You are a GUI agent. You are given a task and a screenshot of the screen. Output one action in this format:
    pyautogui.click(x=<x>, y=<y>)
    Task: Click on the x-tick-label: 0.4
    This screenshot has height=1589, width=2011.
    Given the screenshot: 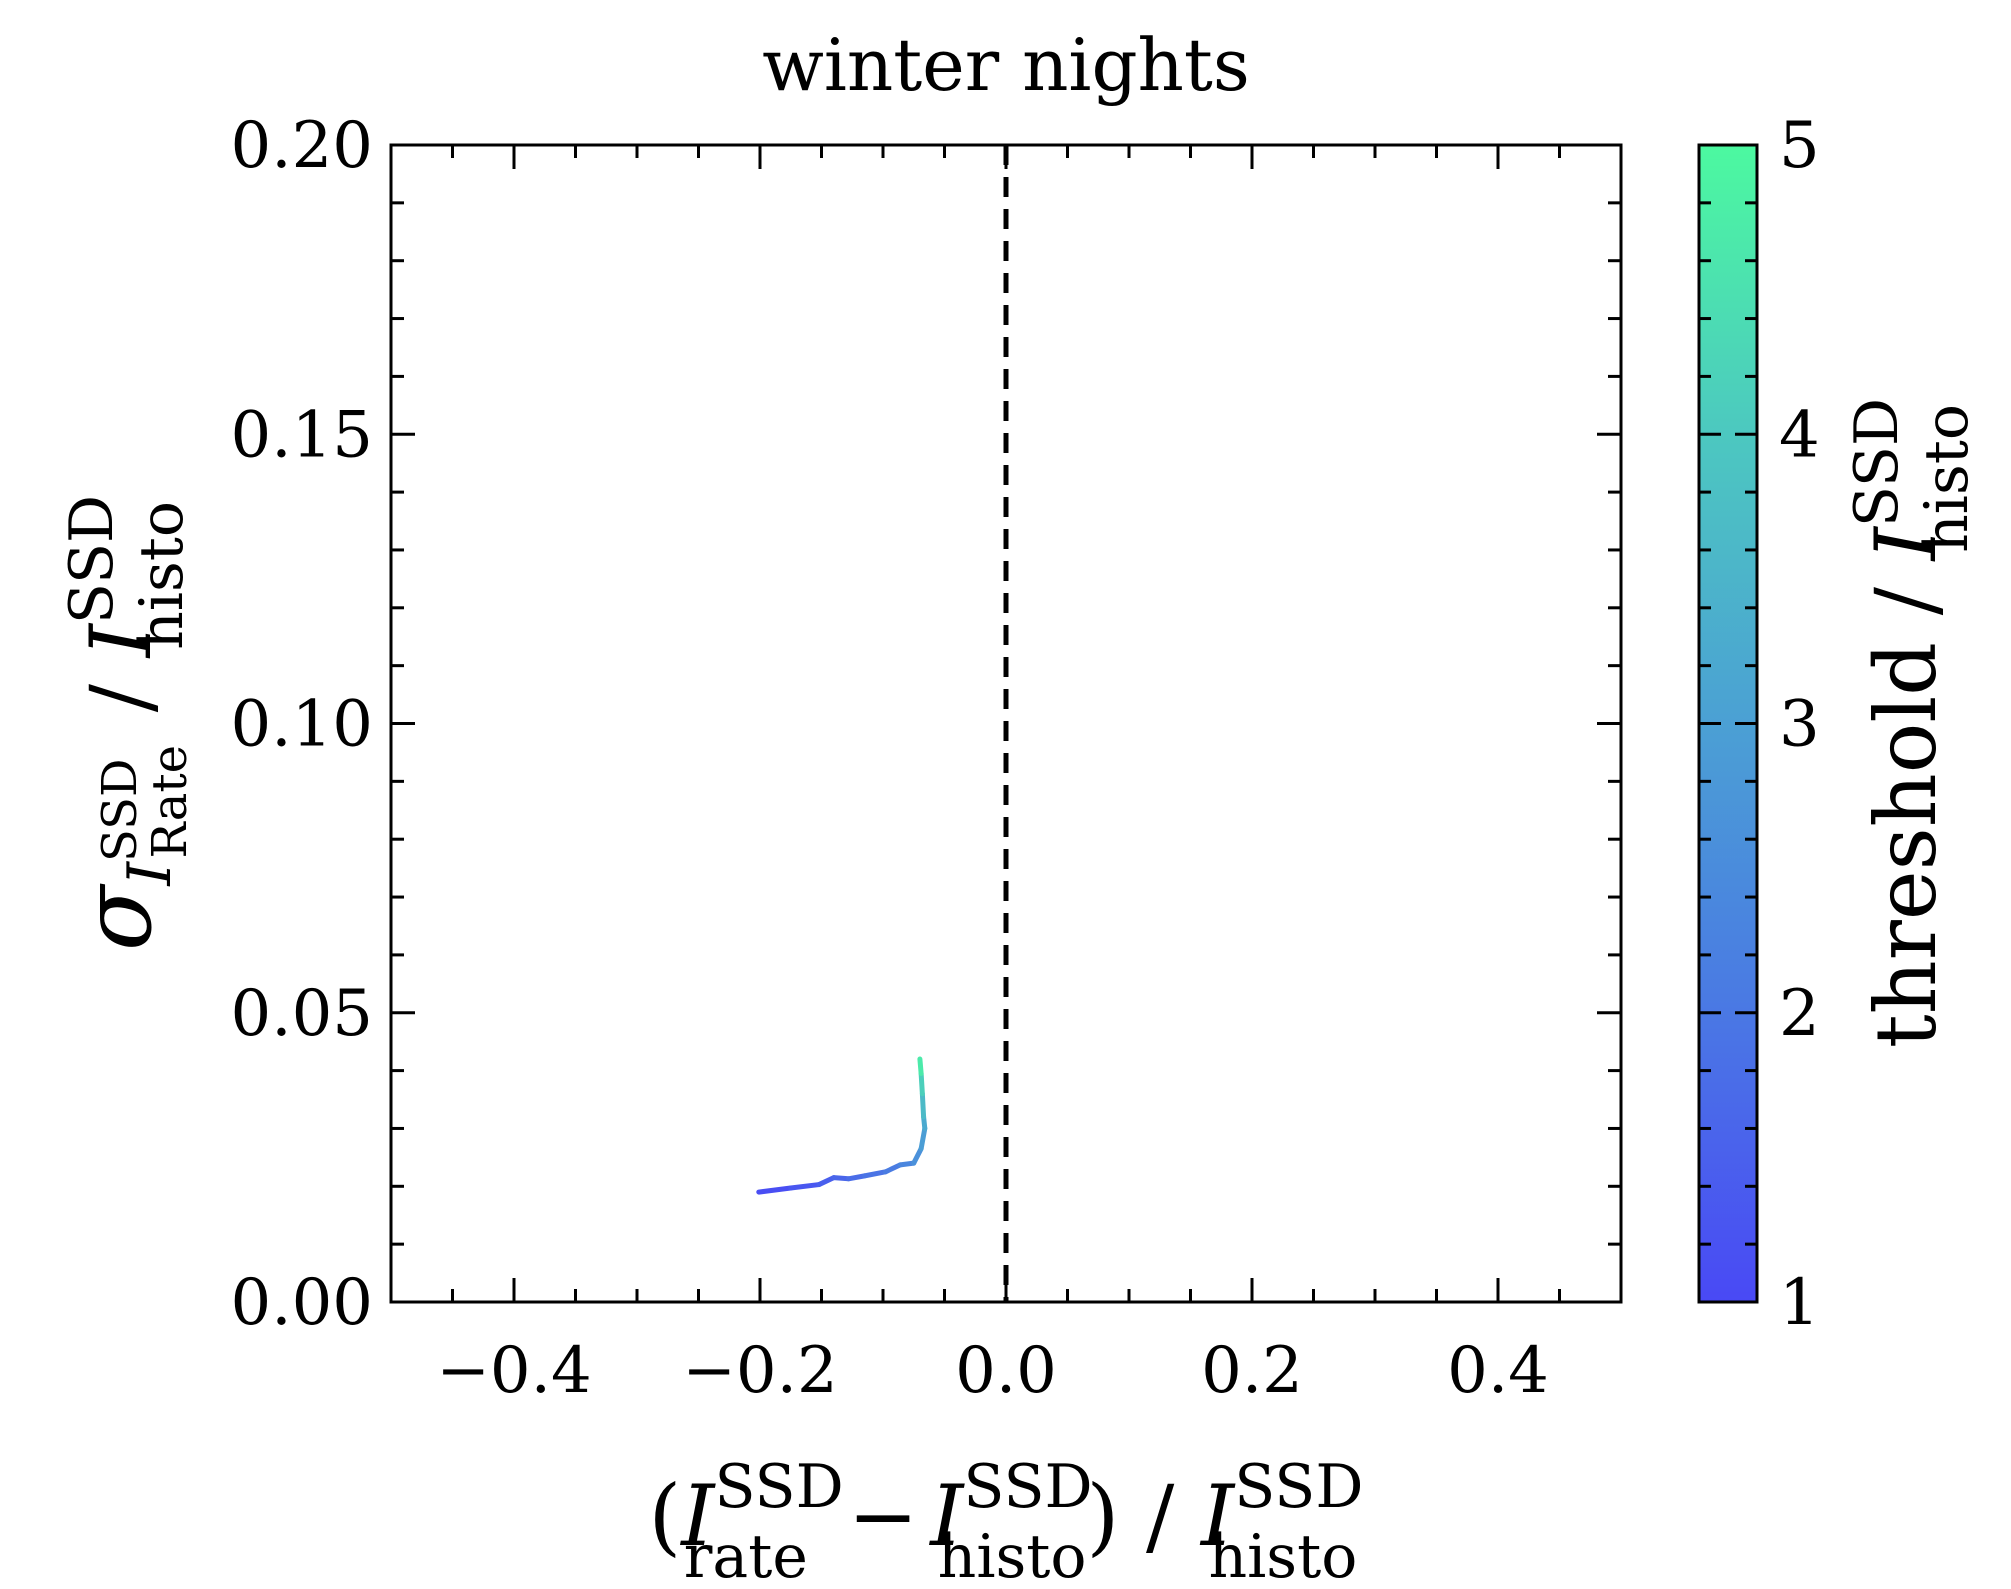 What is the action you would take?
    pyautogui.click(x=1498, y=1371)
    